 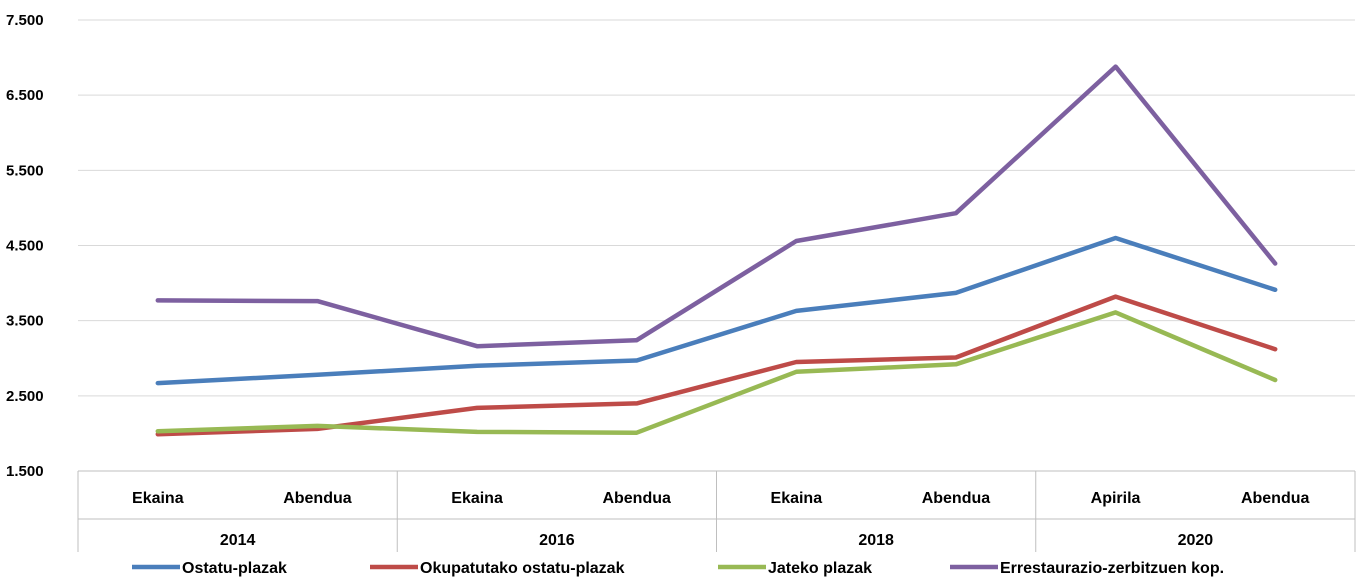 I want to click on y-tick-label: 7.500, so click(x=25, y=20).